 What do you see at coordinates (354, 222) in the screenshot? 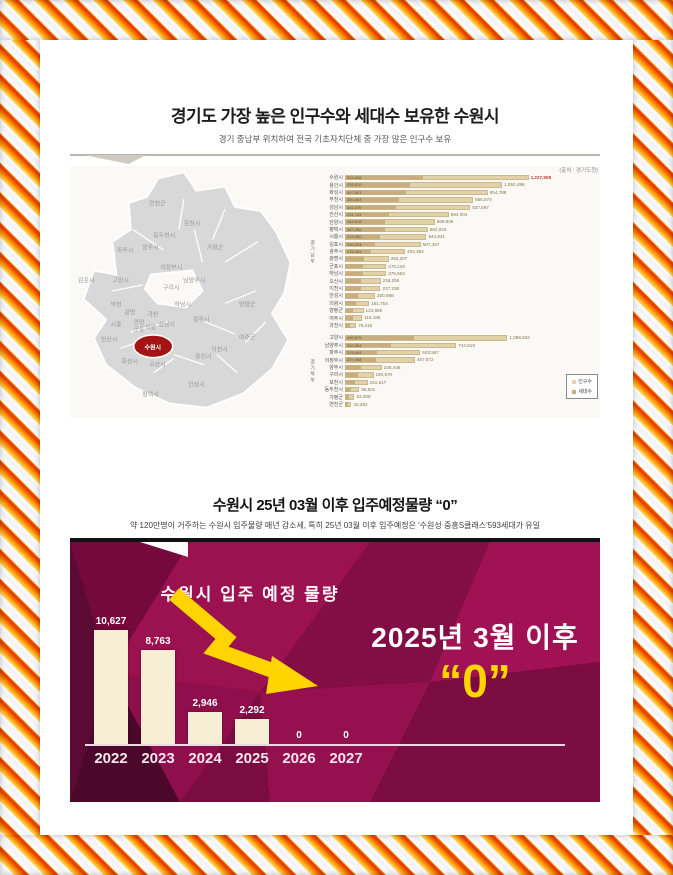
I see `household-value: 264,918` at bounding box center [354, 222].